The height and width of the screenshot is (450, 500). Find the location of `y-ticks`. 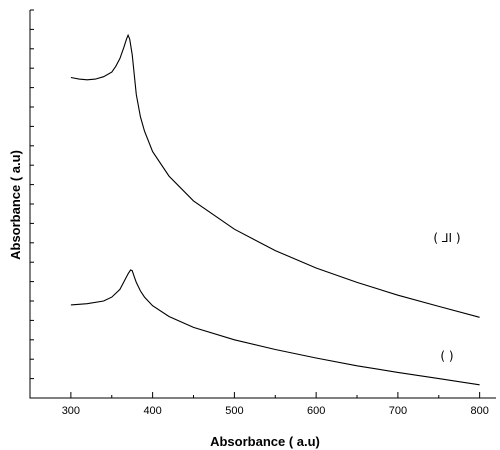

y-ticks is located at coordinates (32, 204).